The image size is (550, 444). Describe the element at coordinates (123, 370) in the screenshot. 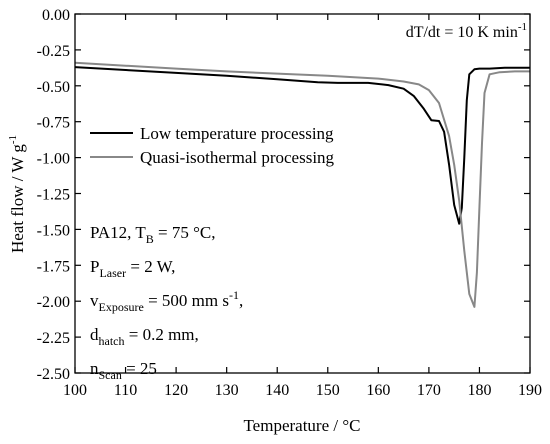

I see `condition-line: nScan = 25` at that location.